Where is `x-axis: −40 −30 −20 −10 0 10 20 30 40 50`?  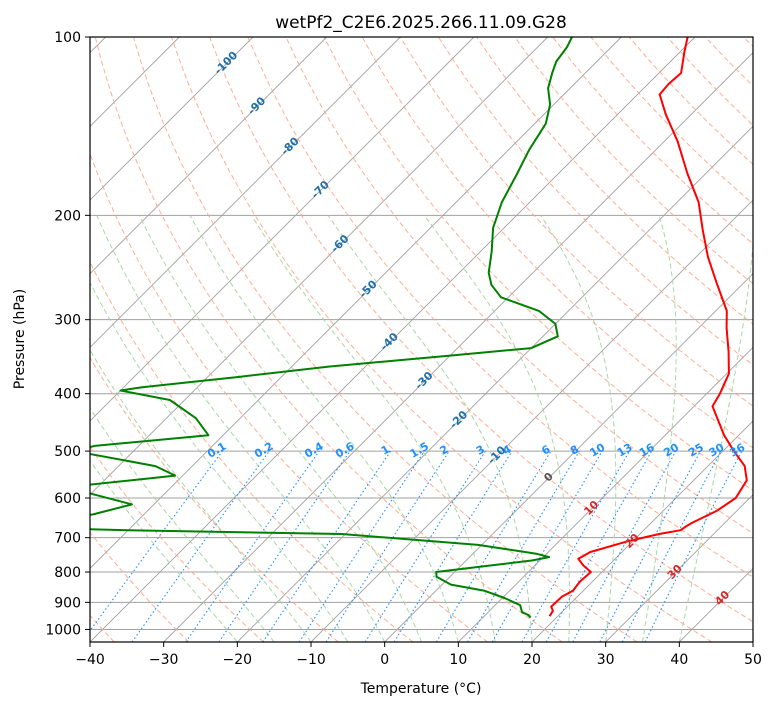
x-axis: −40 −30 −20 −10 0 10 20 30 40 50 is located at coordinates (418, 655).